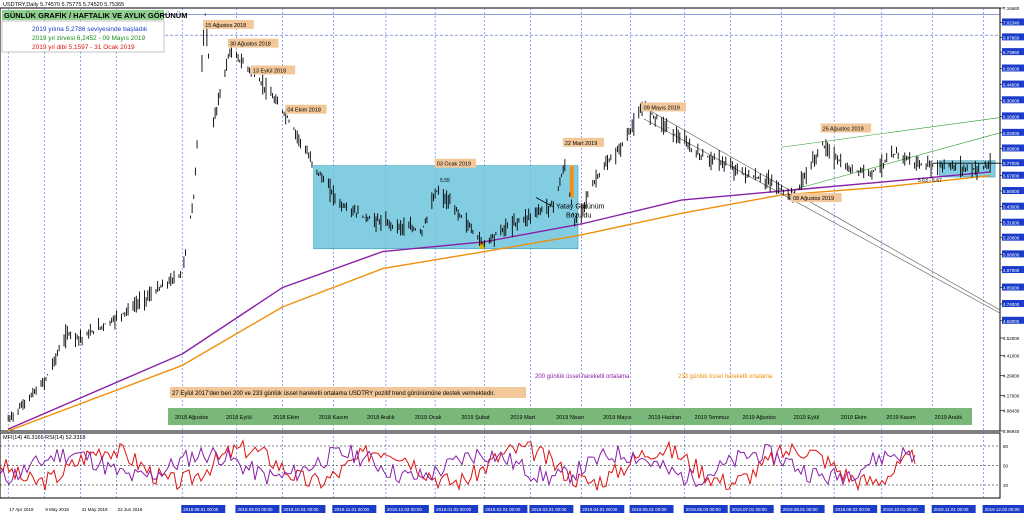  I want to click on y-tick-label: 4.17000, so click(1011, 396).